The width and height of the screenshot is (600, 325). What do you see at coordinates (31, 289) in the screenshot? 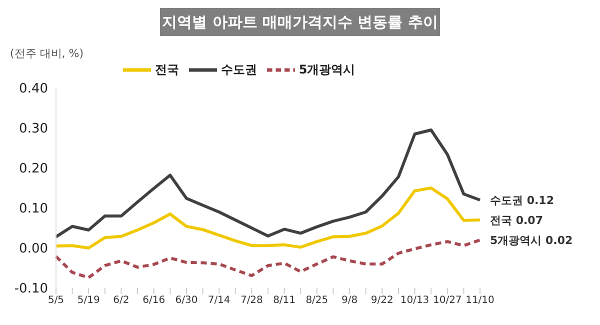
I see `y-tick-label: -0.10` at bounding box center [31, 289].